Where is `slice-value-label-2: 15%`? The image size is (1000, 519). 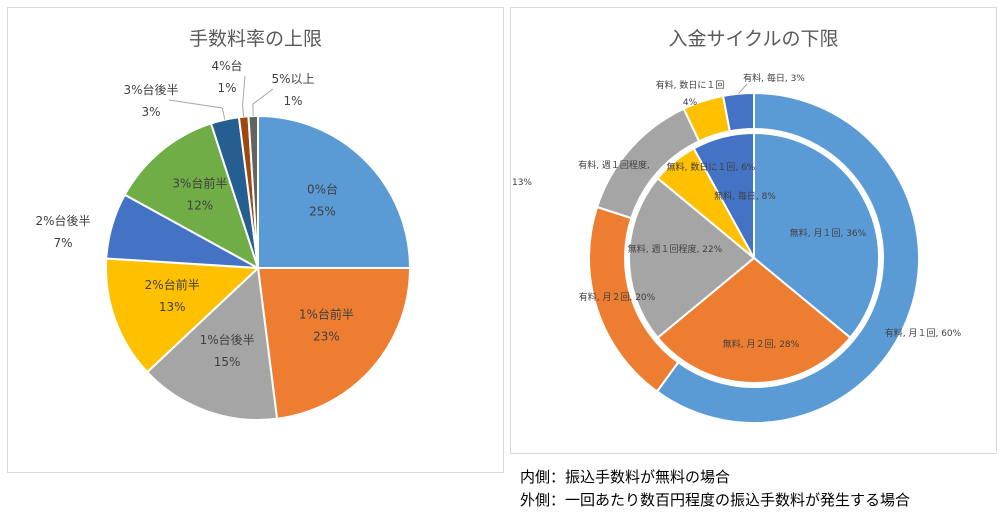
slice-value-label-2: 15% is located at coordinates (227, 362).